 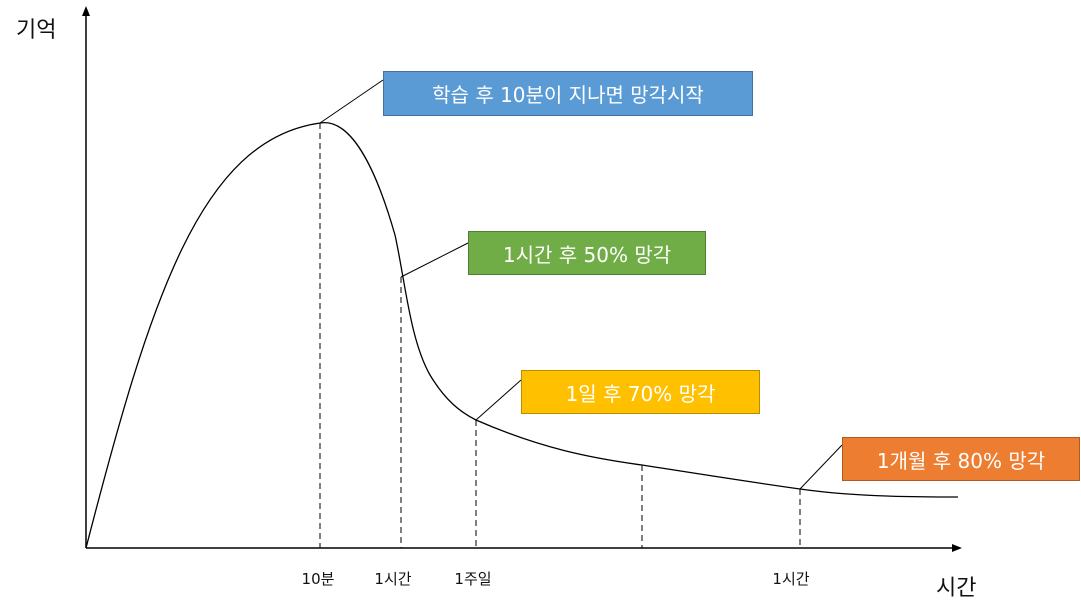 I want to click on callout-1day: 1일 후 70% 망각, so click(x=640, y=392).